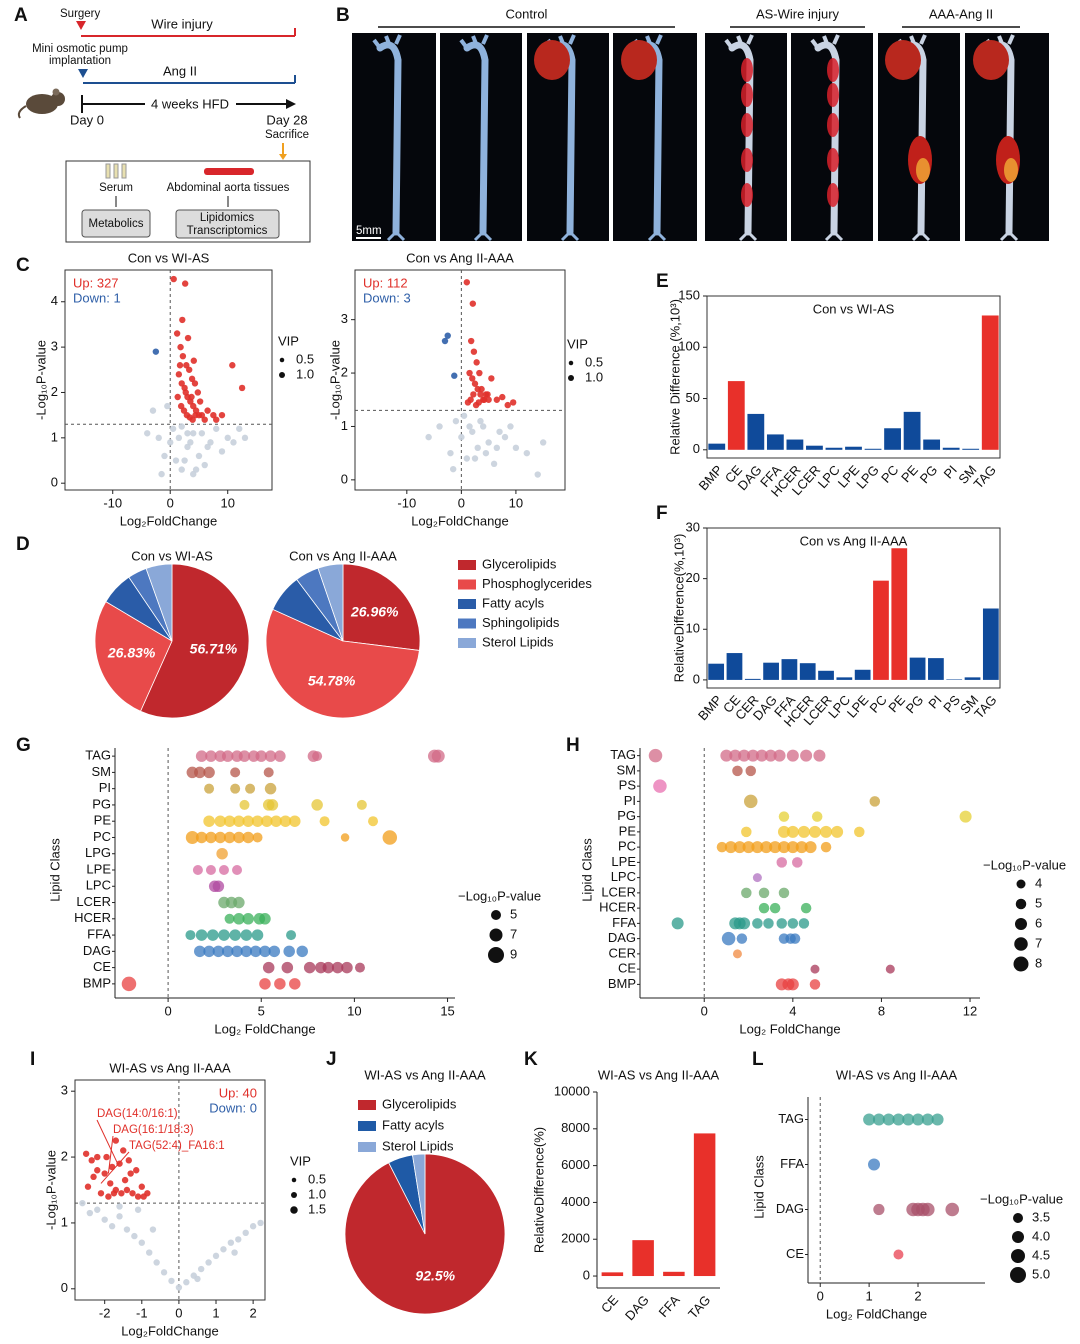  I want to click on pump-label: Mini osmotic pump, so click(80, 49).